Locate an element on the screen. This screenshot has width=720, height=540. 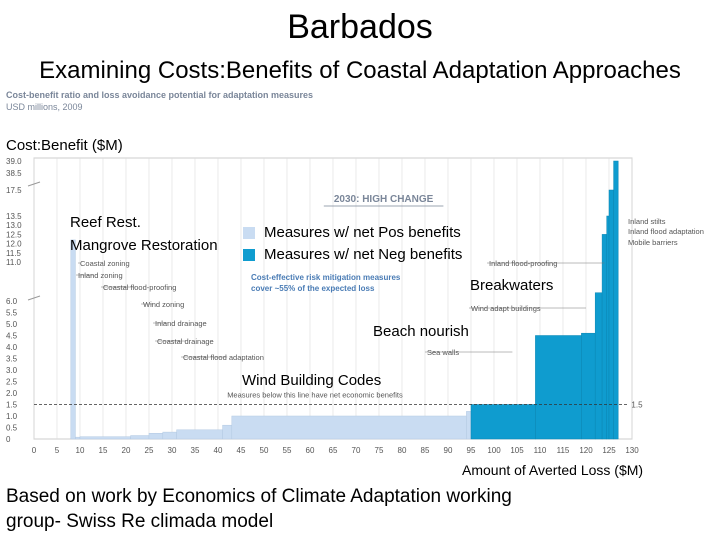
bar-mangrove-restoration is located at coordinates (469, 425).